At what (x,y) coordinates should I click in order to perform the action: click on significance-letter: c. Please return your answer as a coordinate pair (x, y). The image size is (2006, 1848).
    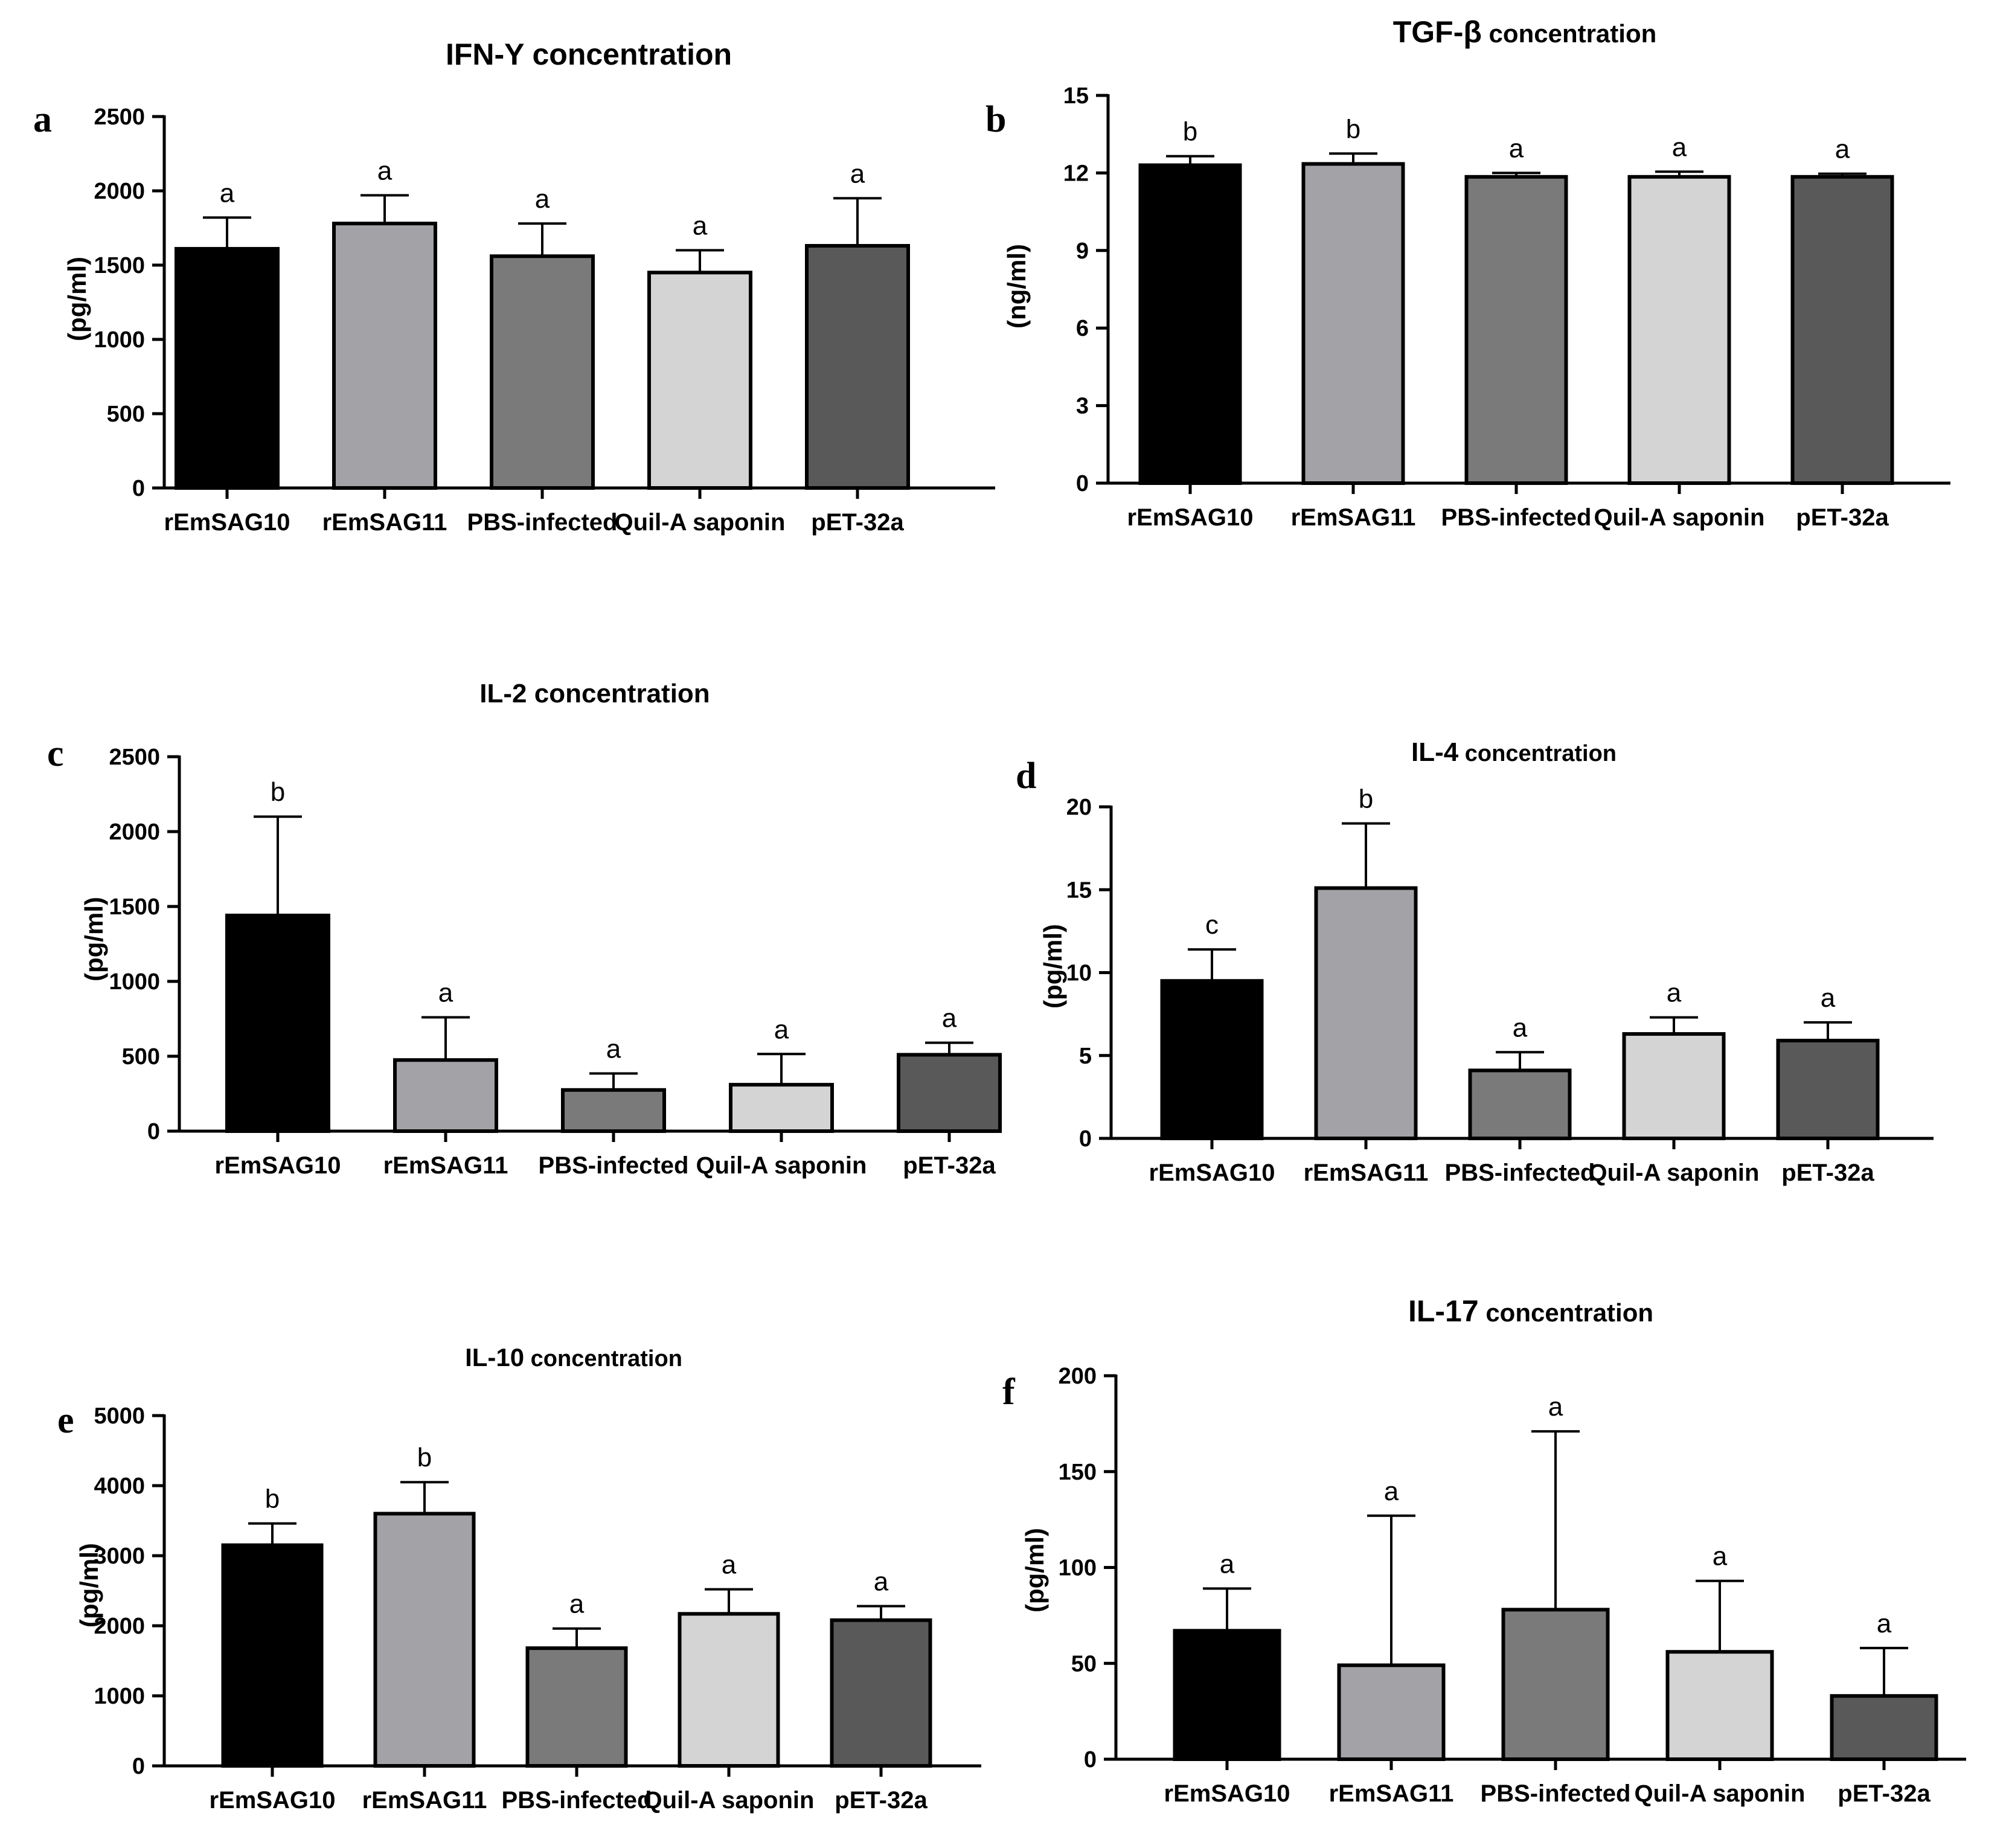
    Looking at the image, I should click on (1212, 925).